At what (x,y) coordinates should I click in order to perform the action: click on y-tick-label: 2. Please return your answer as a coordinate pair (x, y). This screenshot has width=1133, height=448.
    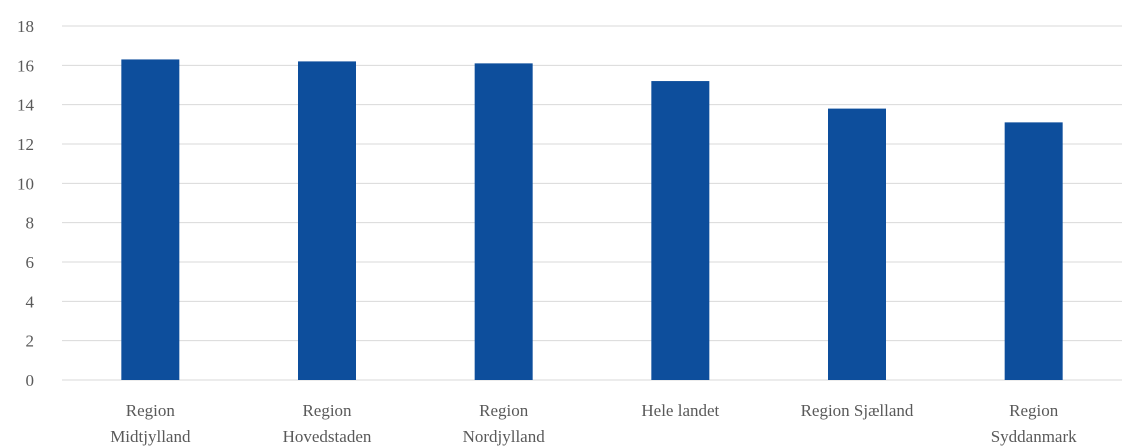
    Looking at the image, I should click on (30, 341).